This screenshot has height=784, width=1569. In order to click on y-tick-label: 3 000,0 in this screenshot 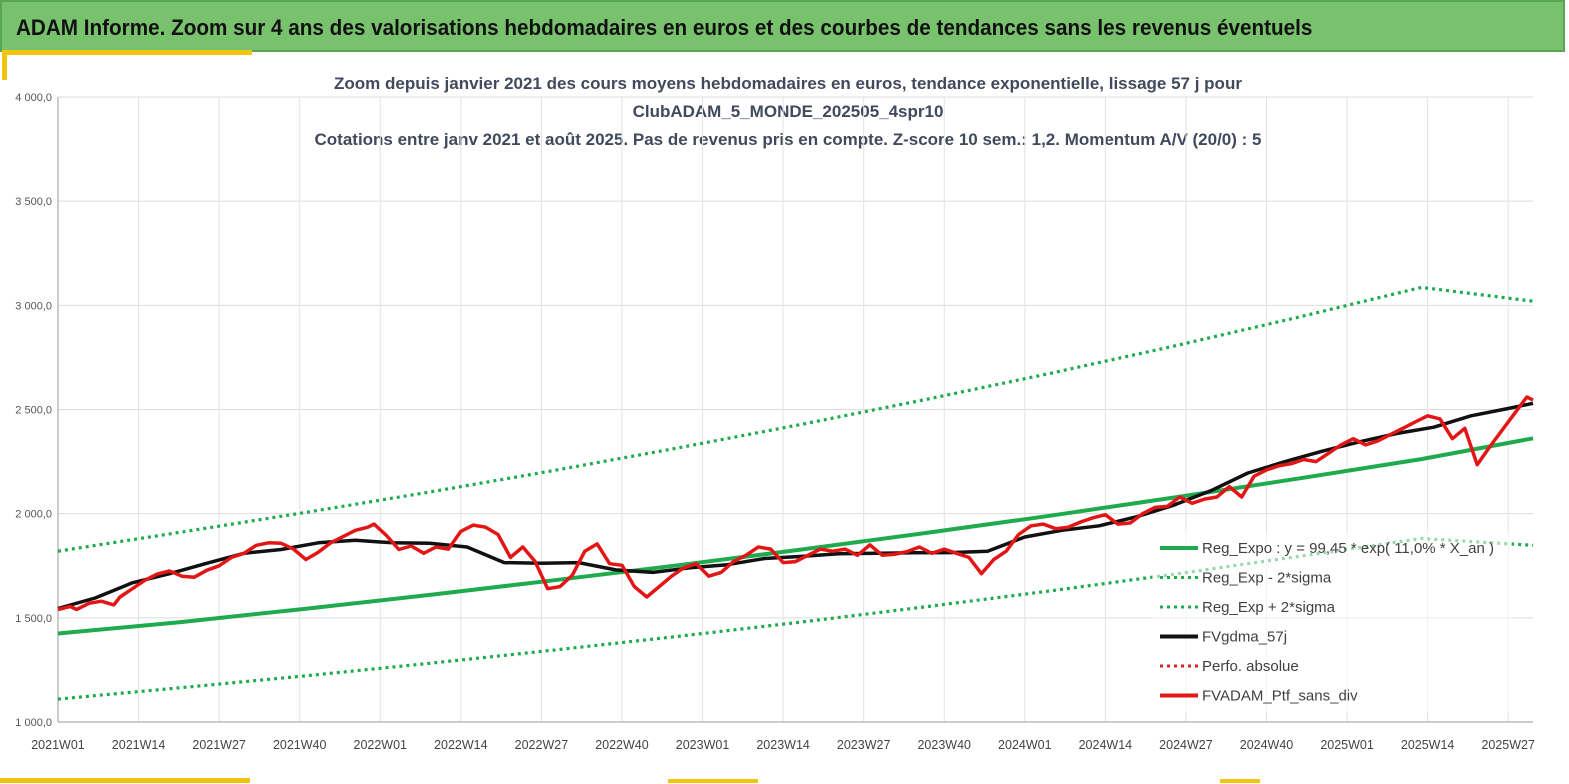, I will do `click(33, 306)`.